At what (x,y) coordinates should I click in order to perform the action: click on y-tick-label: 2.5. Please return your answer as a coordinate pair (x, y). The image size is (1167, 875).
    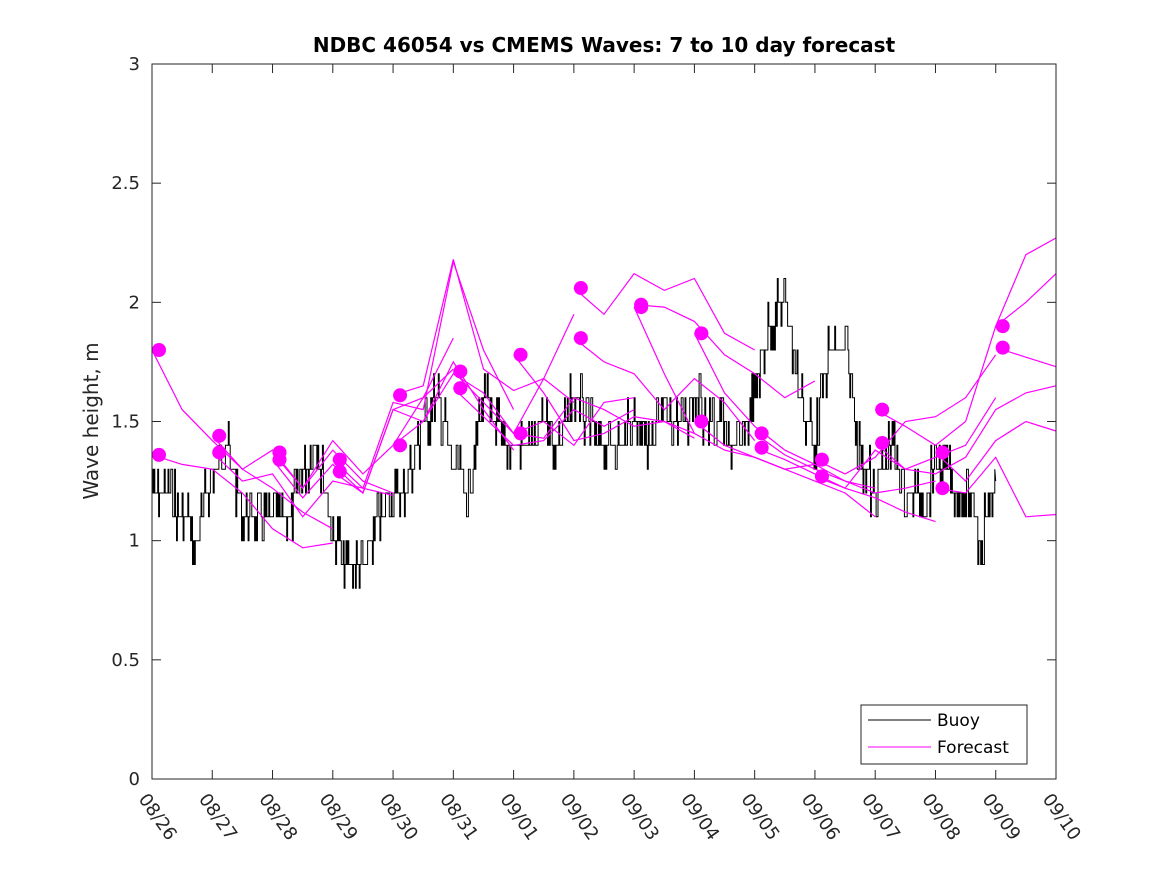
    Looking at the image, I should click on (125, 183).